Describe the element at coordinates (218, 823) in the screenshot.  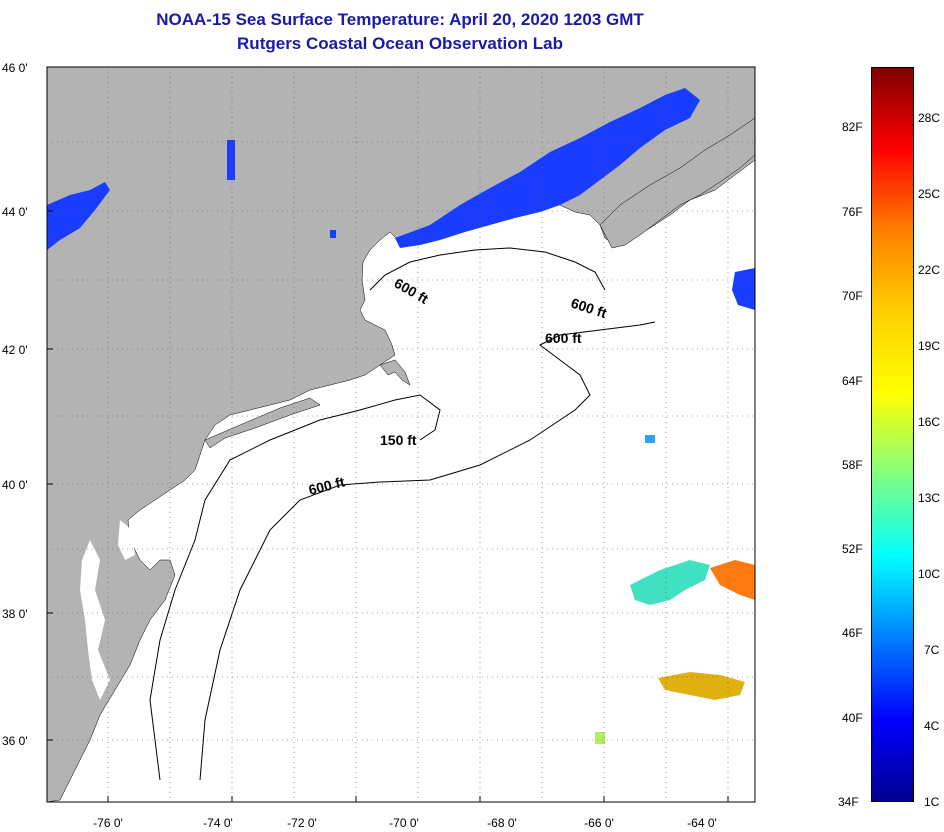
I see `lon-label: -74 0'` at that location.